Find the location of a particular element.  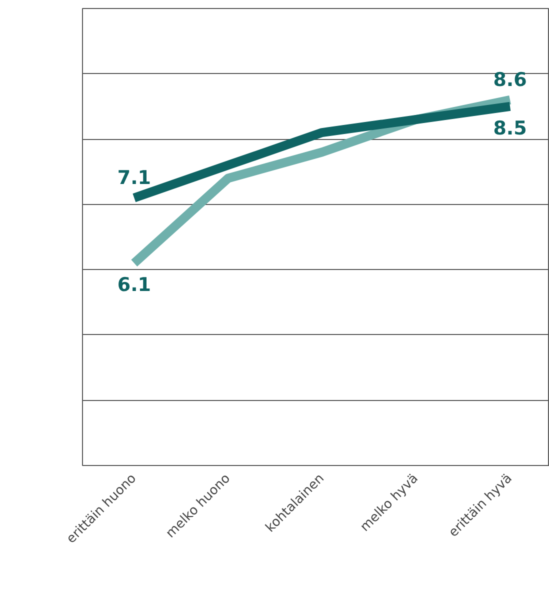

data-label: 8.6 is located at coordinates (510, 79).